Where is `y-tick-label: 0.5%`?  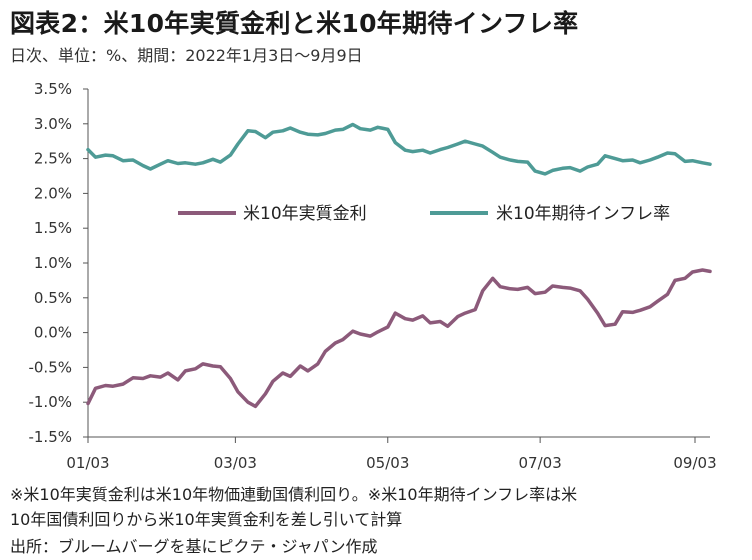
y-tick-label: 0.5% is located at coordinates (53, 298).